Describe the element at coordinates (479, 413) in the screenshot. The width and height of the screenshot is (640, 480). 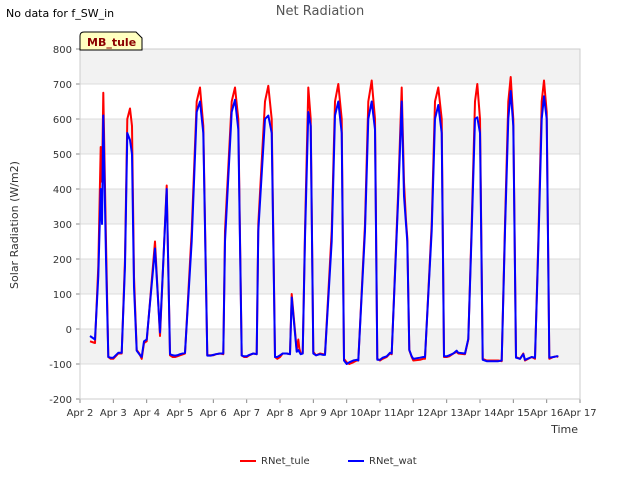
I see `x-tick-label: Apr 14` at that location.